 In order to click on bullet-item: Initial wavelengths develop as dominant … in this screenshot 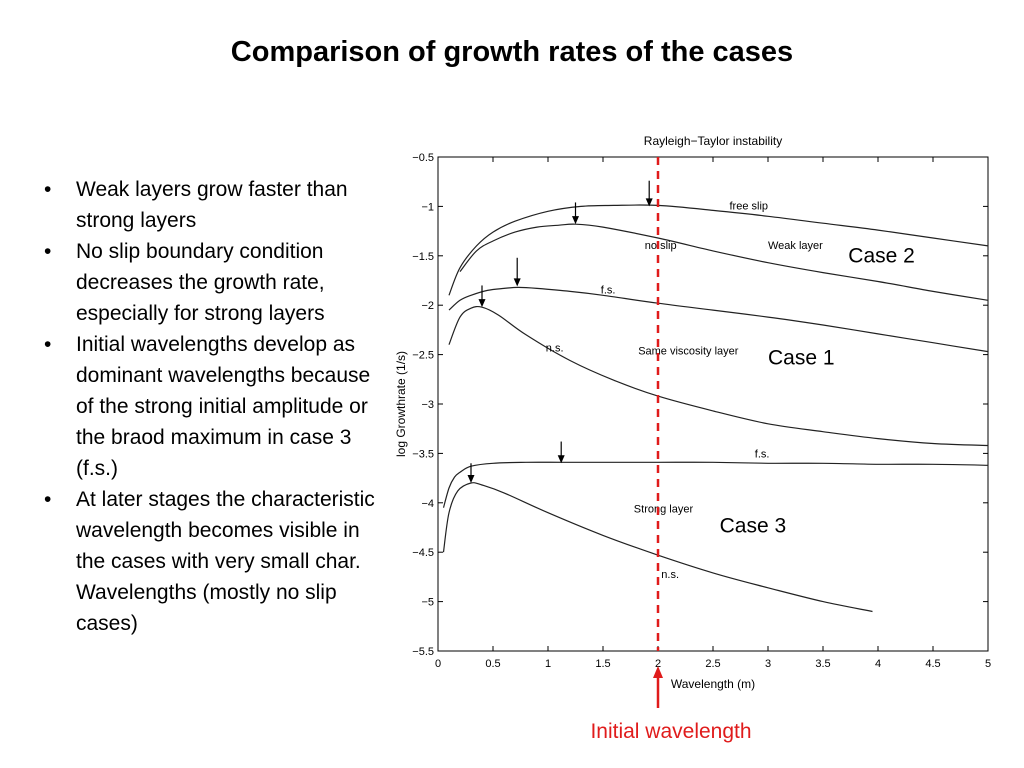, I will do `click(212, 406)`.